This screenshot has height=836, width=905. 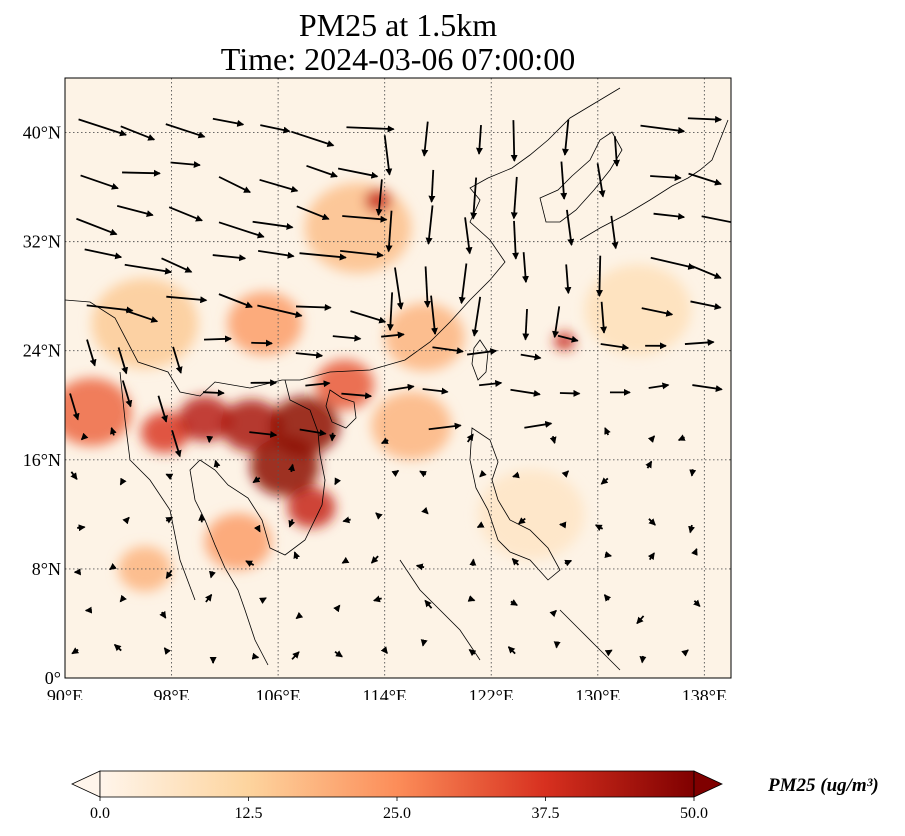 What do you see at coordinates (823, 785) in the screenshot?
I see `colorbar-label: PM25 (ug/m³)` at bounding box center [823, 785].